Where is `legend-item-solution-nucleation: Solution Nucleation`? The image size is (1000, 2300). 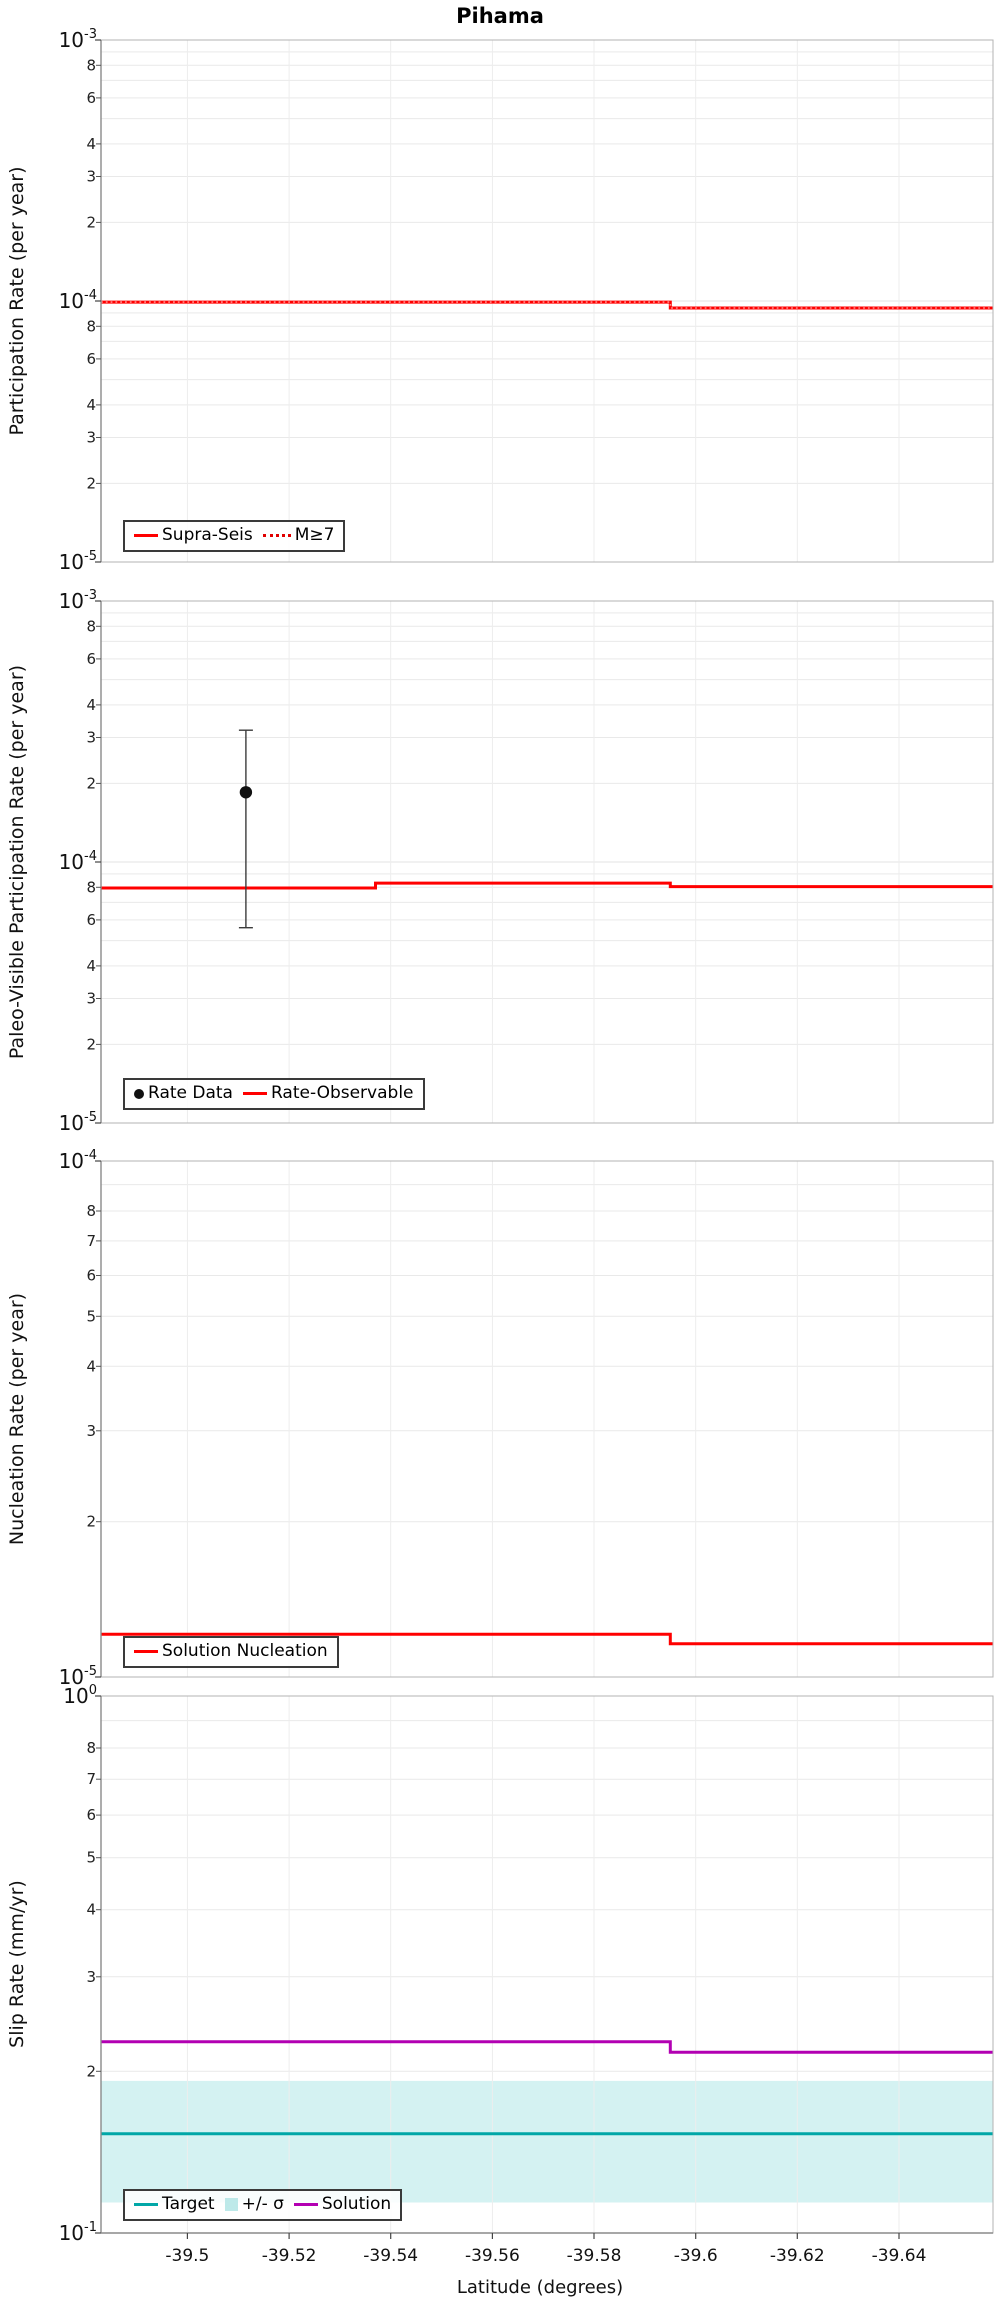 legend-item-solution-nucleation: Solution Nucleation is located at coordinates (231, 1651).